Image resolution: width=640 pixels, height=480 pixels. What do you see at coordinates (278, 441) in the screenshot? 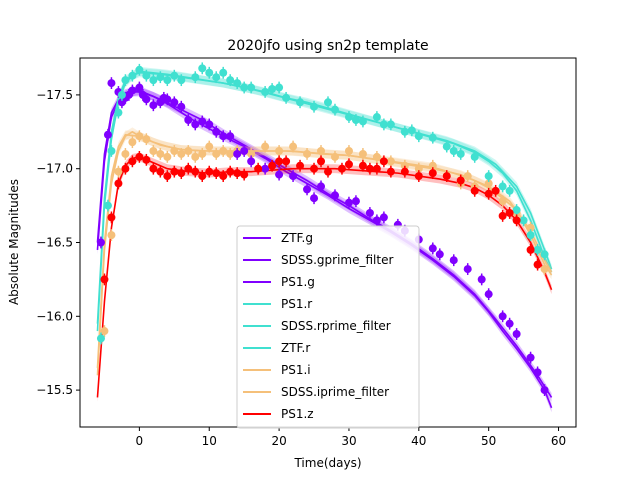
I see `x-tick-label: 20` at bounding box center [278, 441].